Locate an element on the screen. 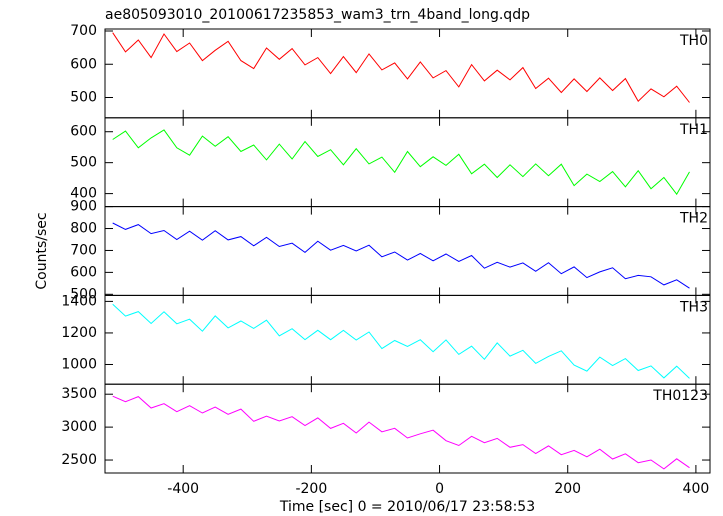 The width and height of the screenshot is (723, 516). y-tick-label: 3500 is located at coordinates (79, 394).